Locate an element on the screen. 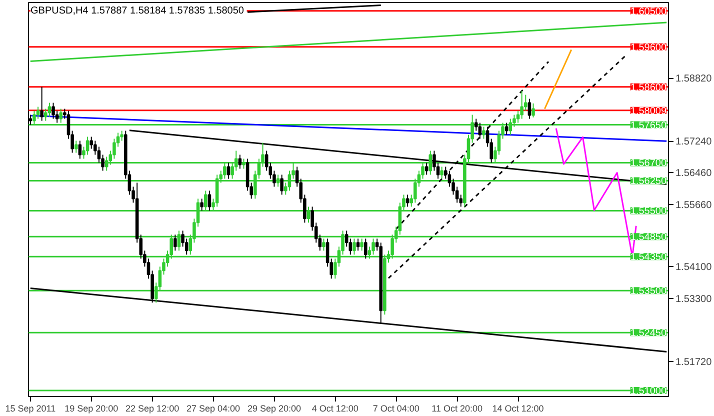  ref-line-label: 1.59600 is located at coordinates (648, 48).